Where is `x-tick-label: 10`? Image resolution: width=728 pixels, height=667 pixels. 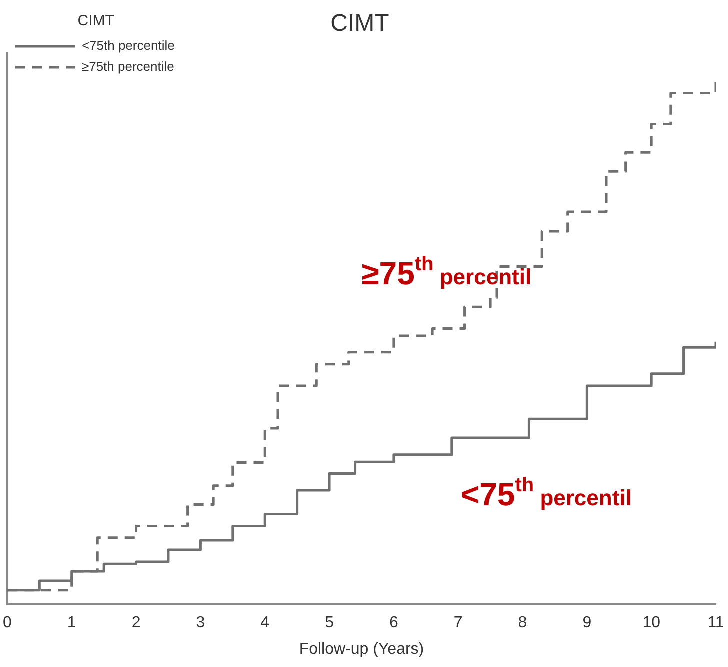 x-tick-label: 10 is located at coordinates (651, 623).